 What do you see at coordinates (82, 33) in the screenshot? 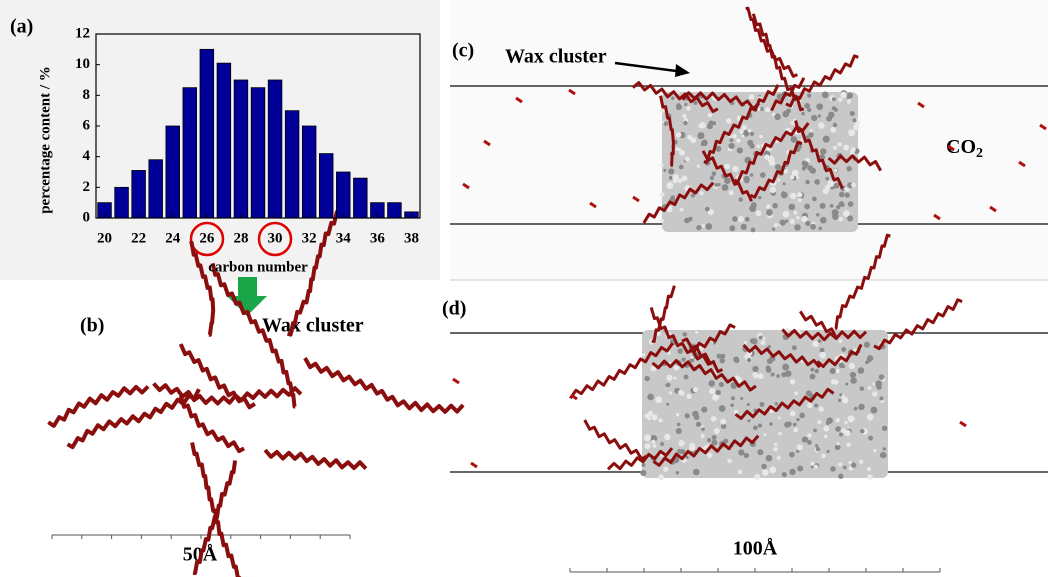
I see `y-tick-label: 12` at bounding box center [82, 33].